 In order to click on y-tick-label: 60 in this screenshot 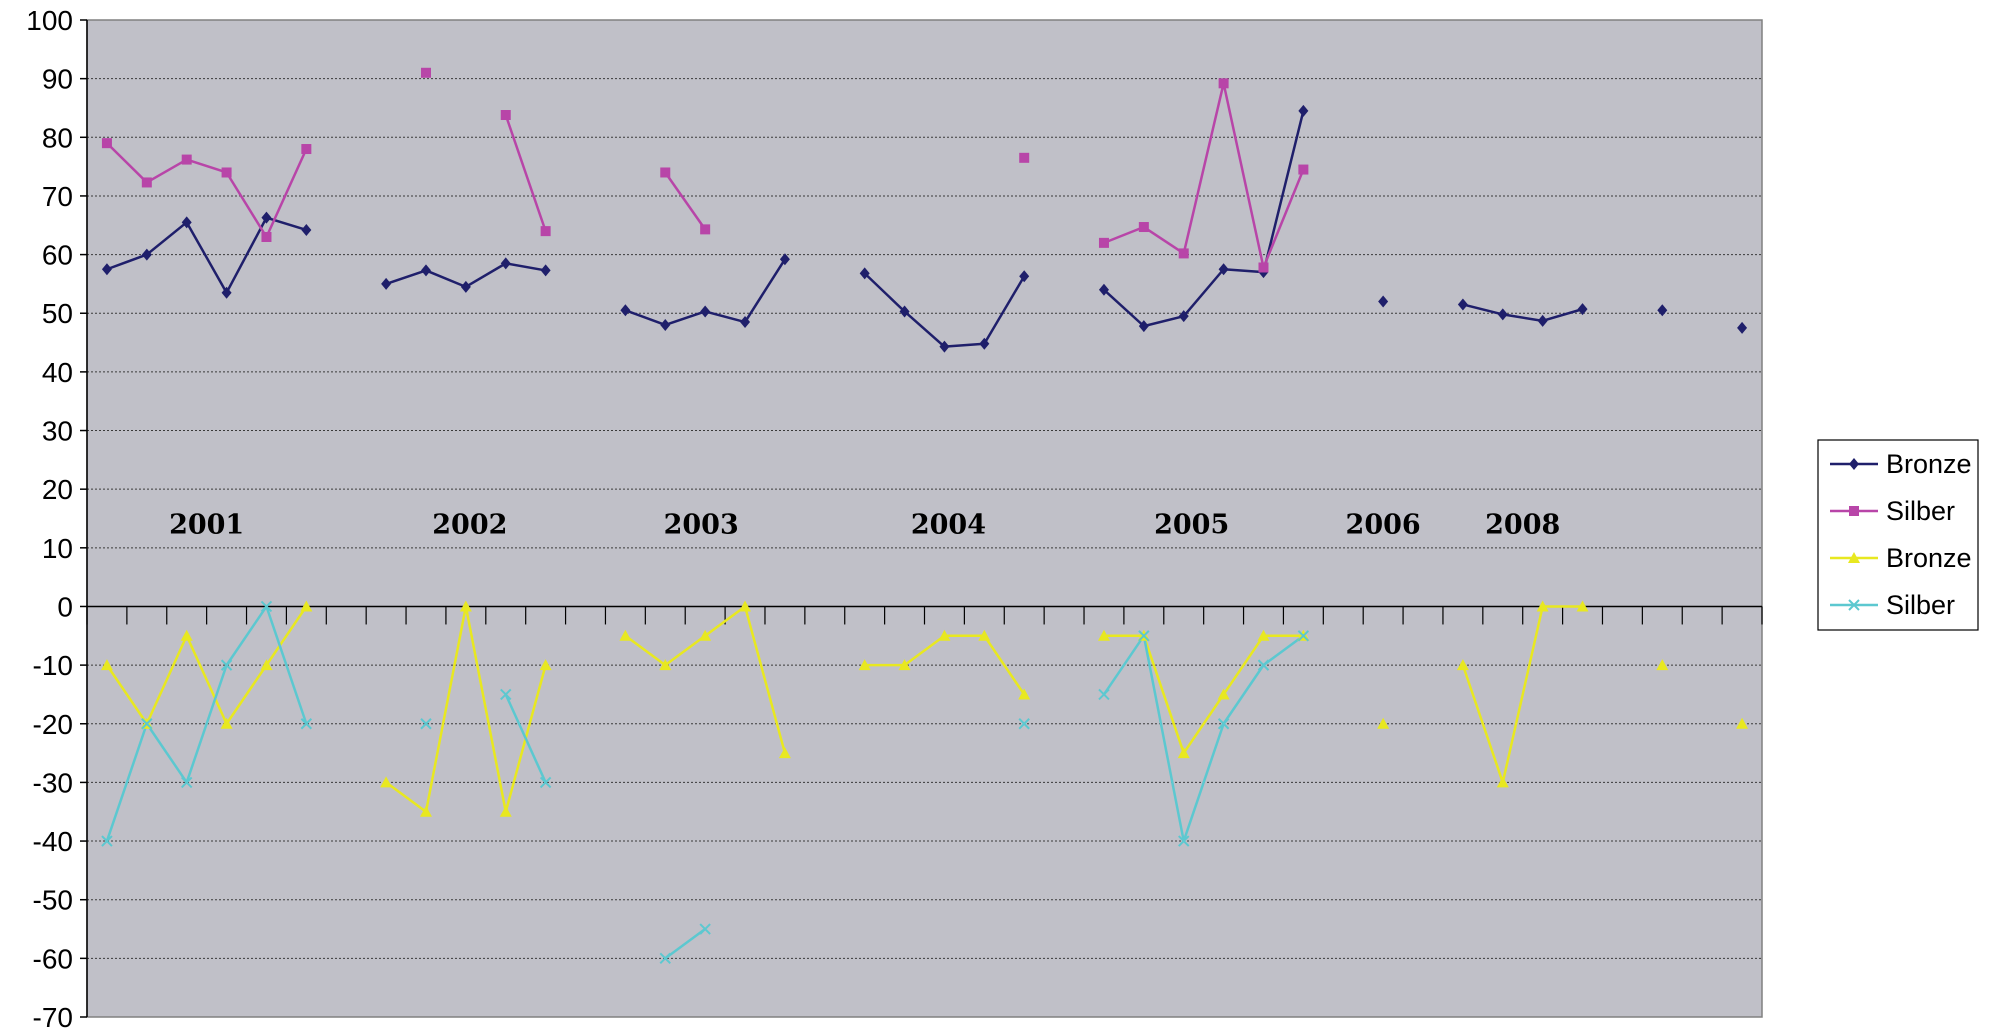, I will do `click(57, 255)`.